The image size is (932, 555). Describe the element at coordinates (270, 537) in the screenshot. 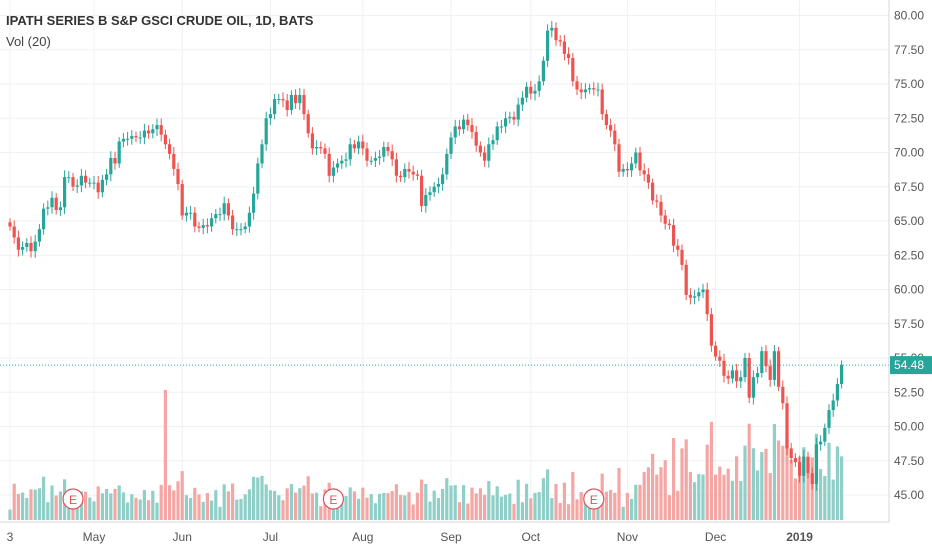

I see `time-tick-label: Jul` at that location.